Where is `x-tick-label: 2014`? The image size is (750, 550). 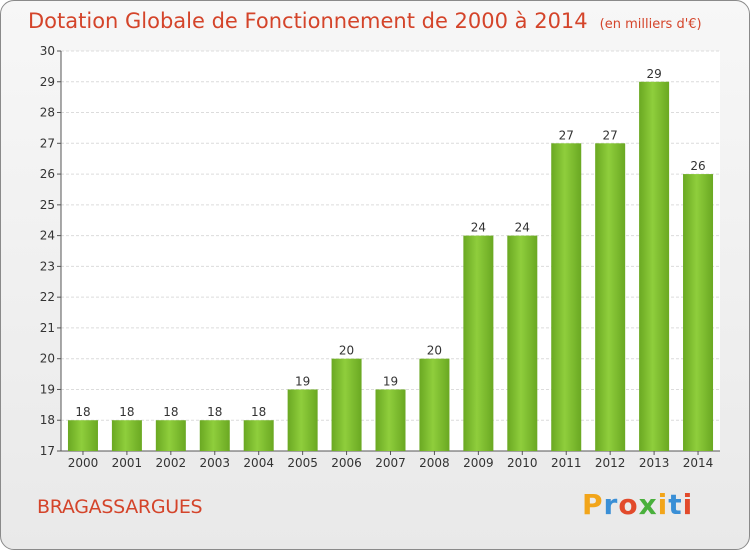
x-tick-label: 2014 is located at coordinates (698, 463).